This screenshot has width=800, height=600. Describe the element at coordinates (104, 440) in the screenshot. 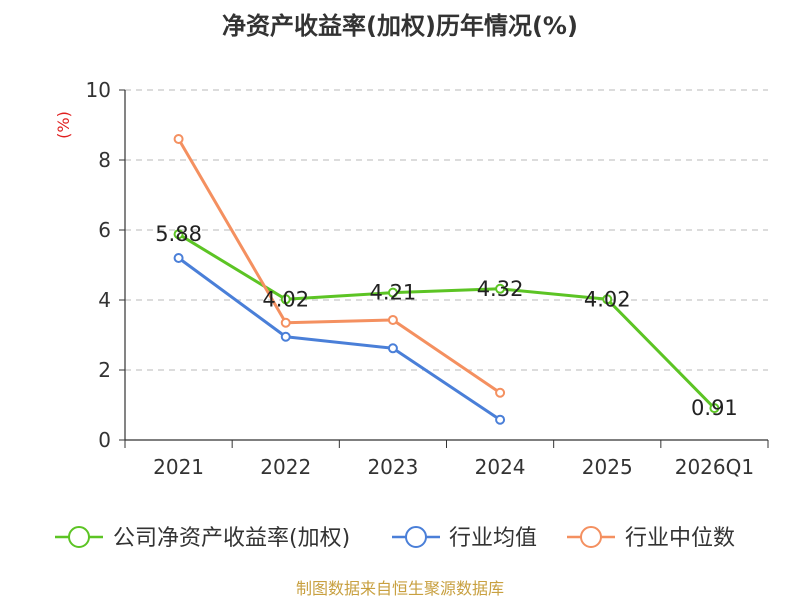

I see `y-tick-label: 0` at that location.